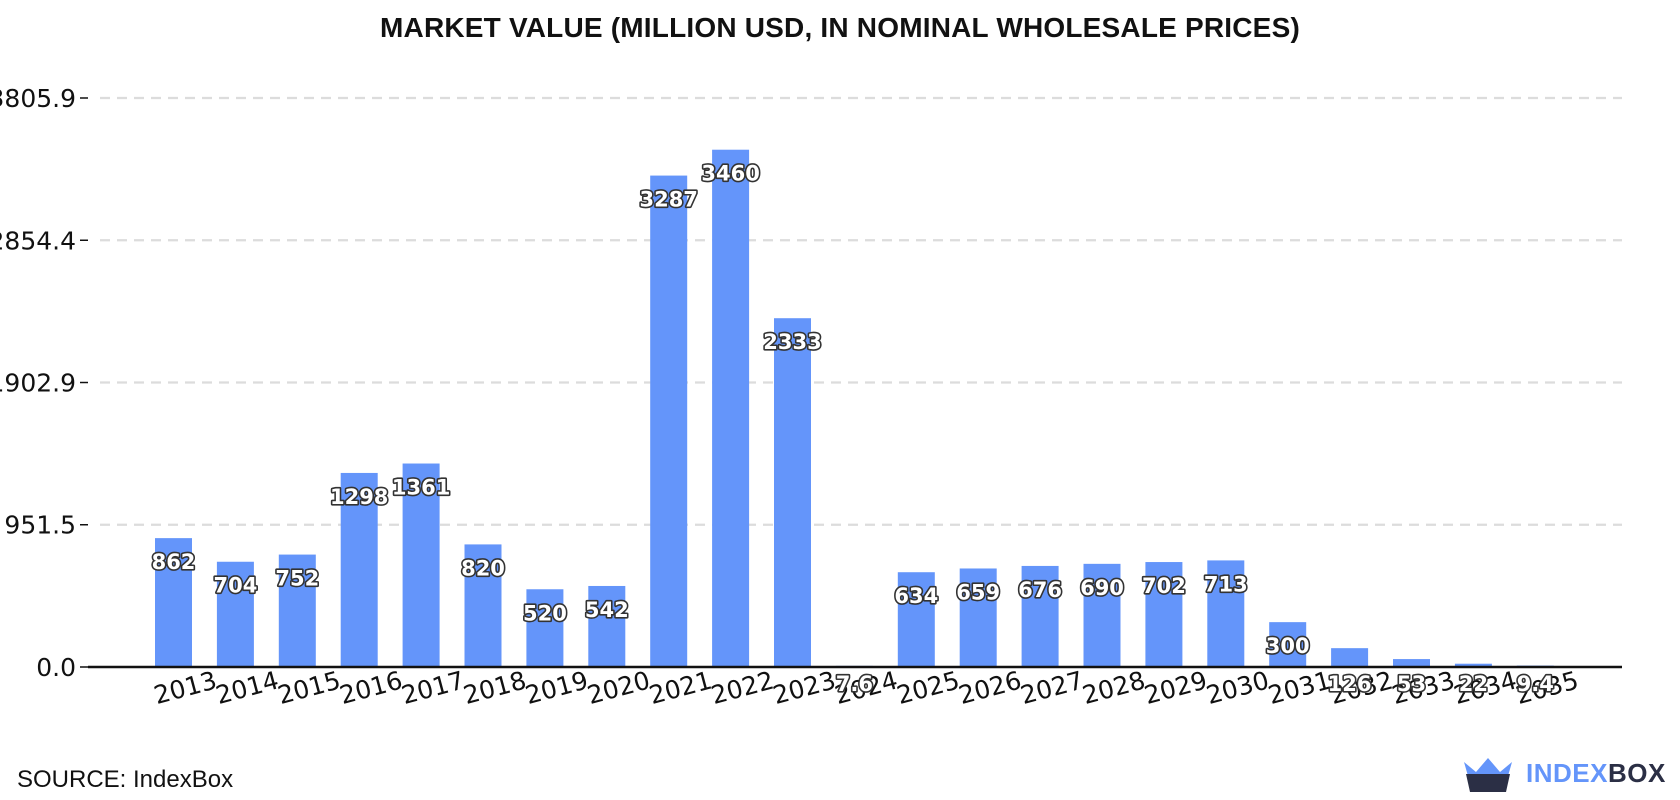 The height and width of the screenshot is (800, 1680). Describe the element at coordinates (1102, 588) in the screenshot. I see `data-label: 690` at that location.